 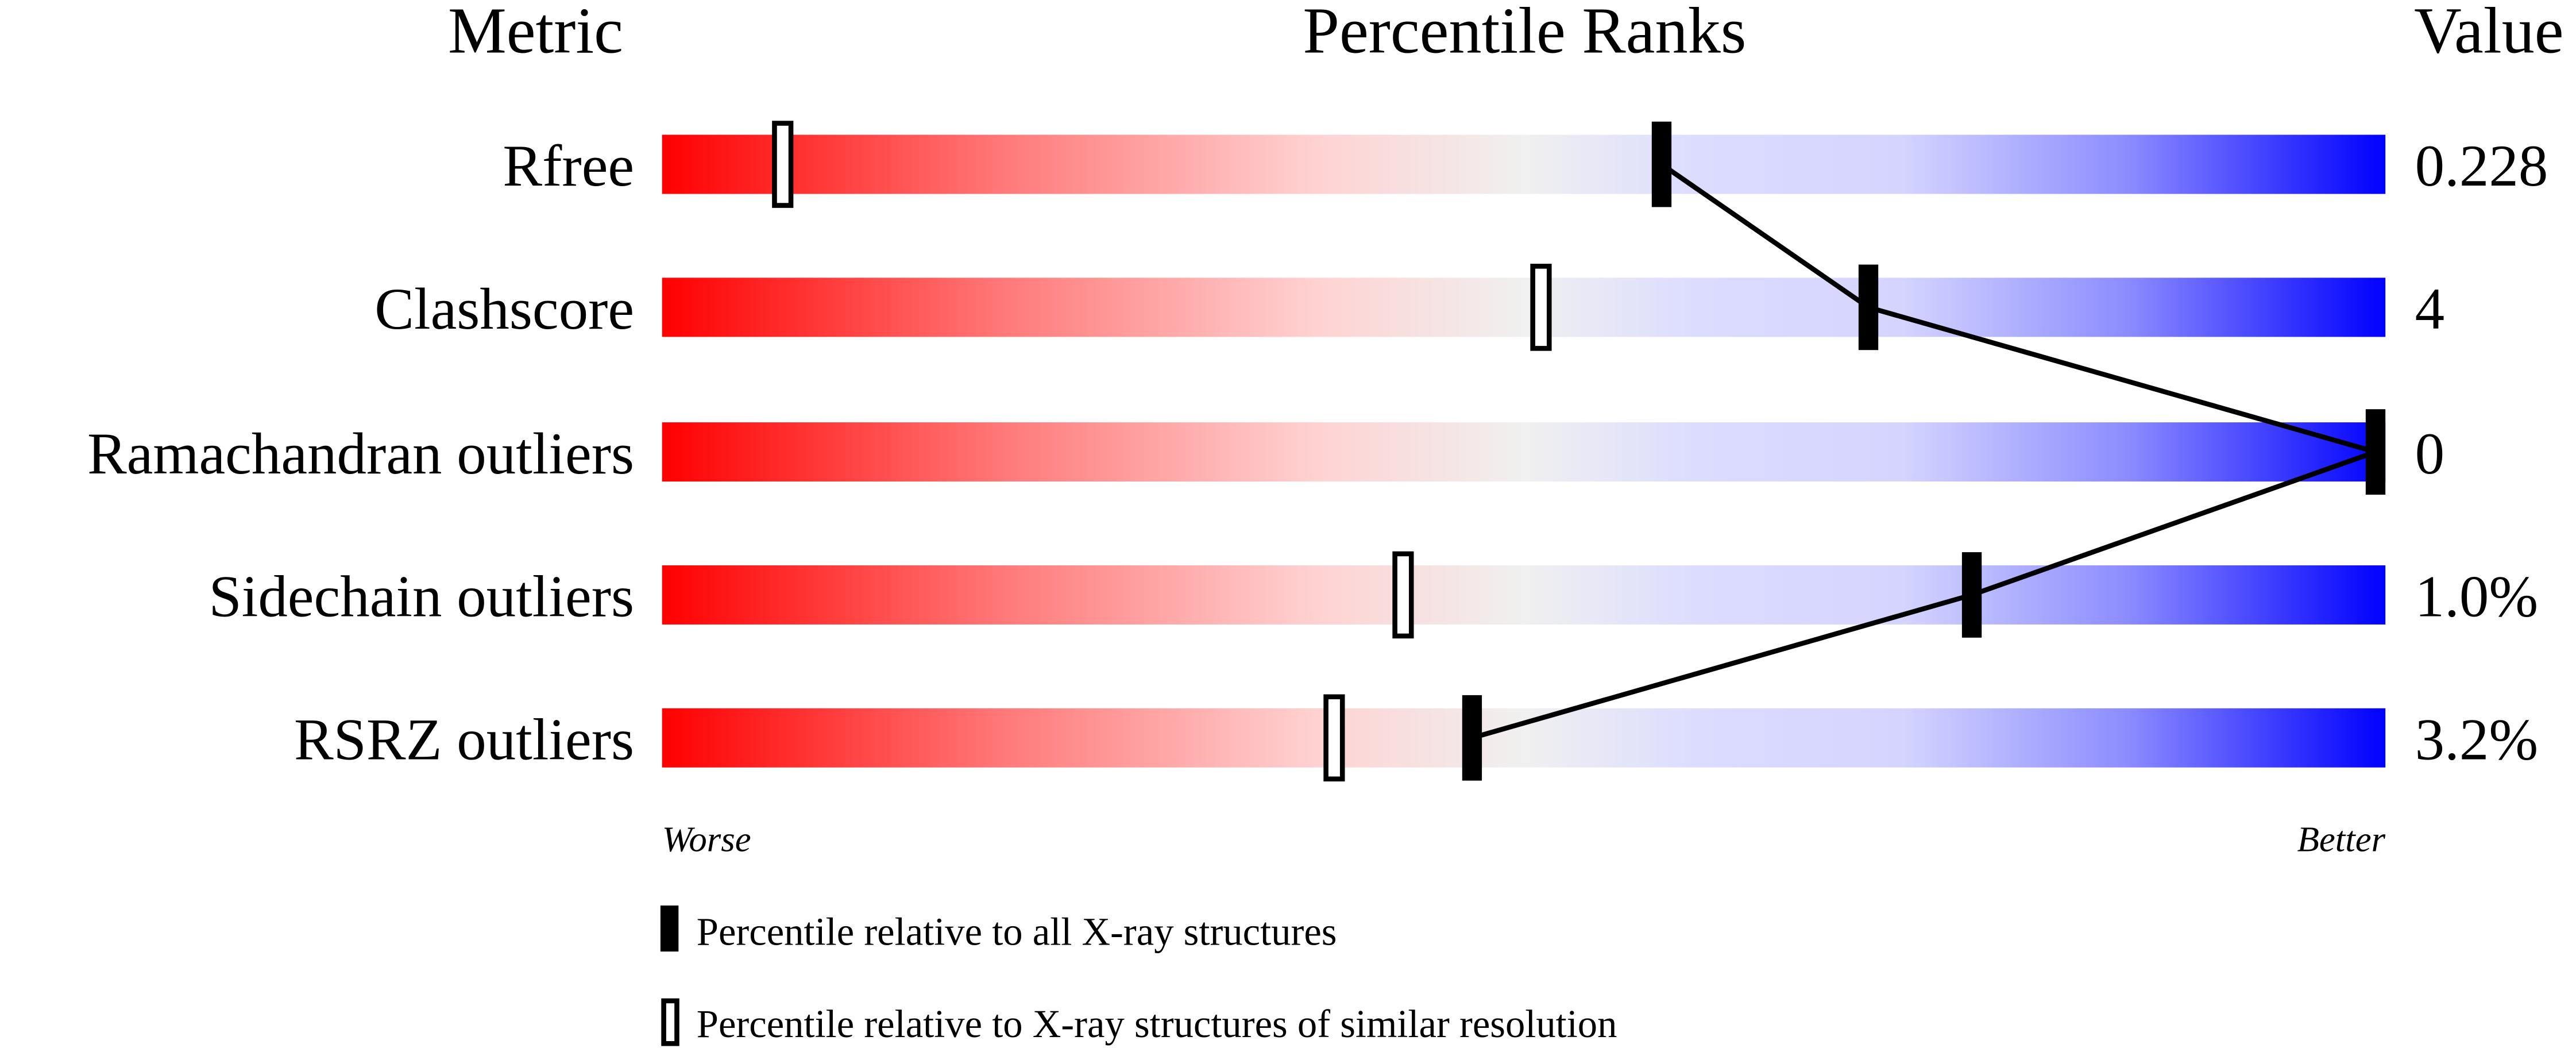 What do you see at coordinates (1524, 33) in the screenshot?
I see `header-percentile-ranks: Percentile Ranks` at bounding box center [1524, 33].